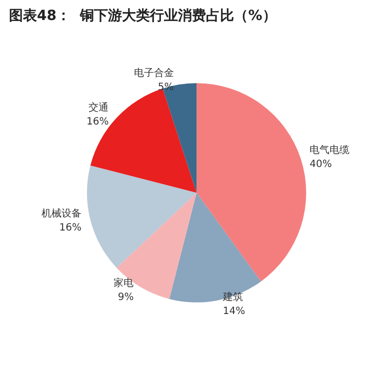 This screenshot has height=378, width=378. Describe the element at coordinates (321, 164) in the screenshot. I see `data-label: 40%` at that location.